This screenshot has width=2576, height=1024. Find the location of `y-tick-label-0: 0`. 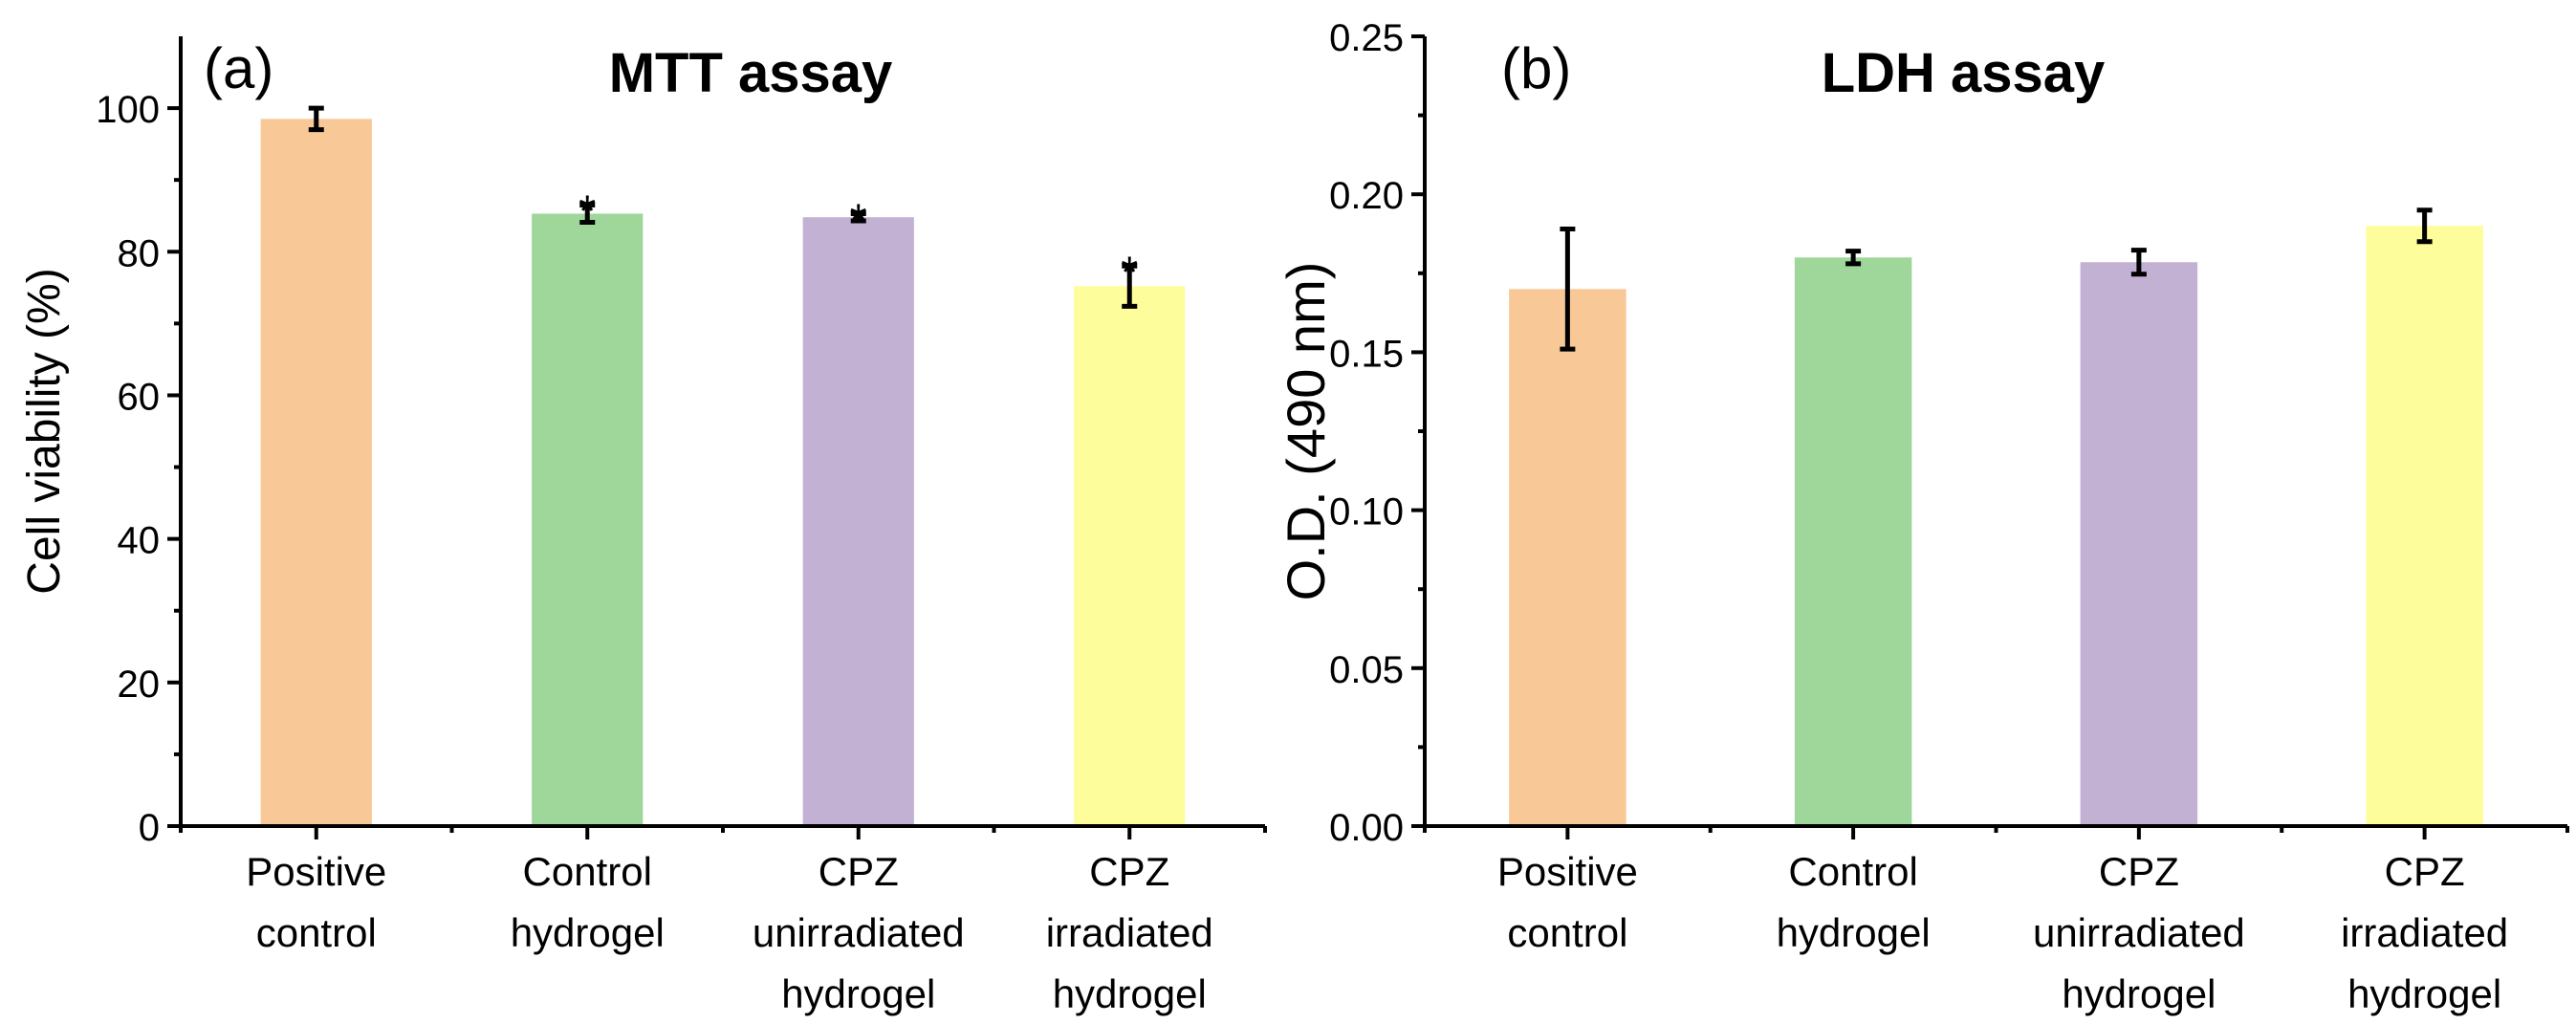

y-tick-label-0: 0 is located at coordinates (149, 828).